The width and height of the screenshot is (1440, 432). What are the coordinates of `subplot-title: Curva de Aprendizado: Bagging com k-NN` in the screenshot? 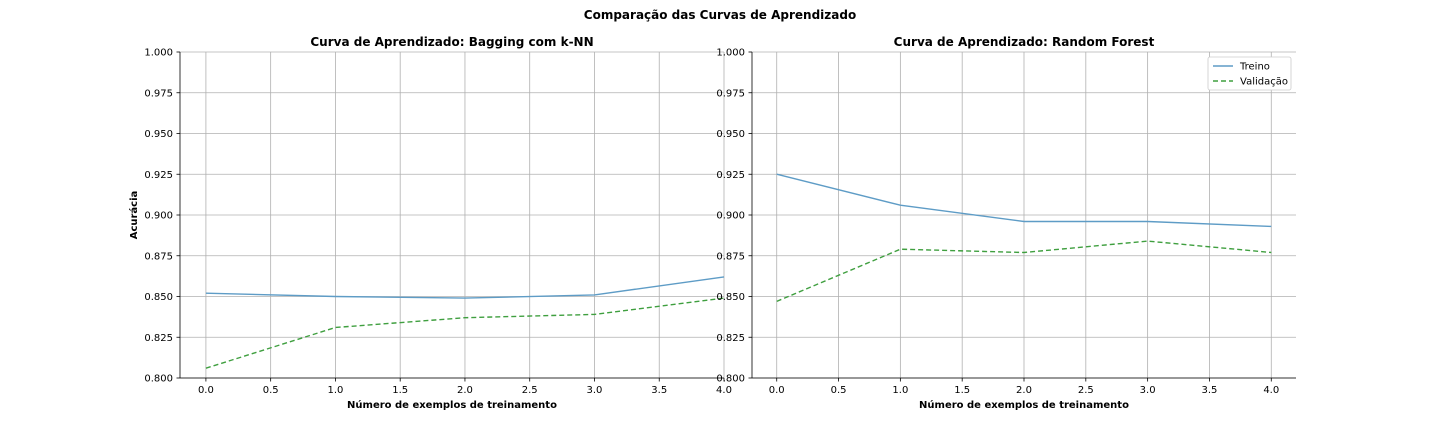 It's located at (451, 42).